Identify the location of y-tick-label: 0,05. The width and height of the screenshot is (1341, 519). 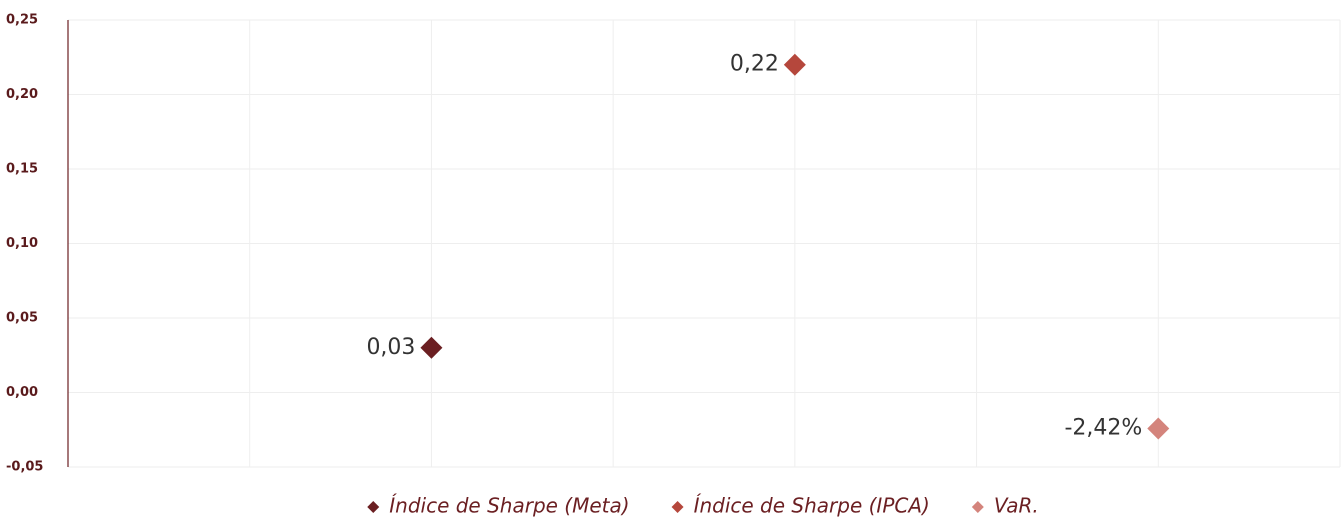
(22, 318).